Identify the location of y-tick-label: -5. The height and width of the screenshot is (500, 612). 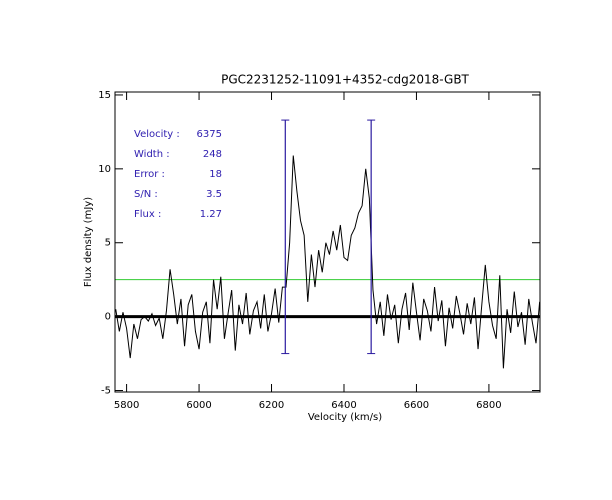
(106, 391).